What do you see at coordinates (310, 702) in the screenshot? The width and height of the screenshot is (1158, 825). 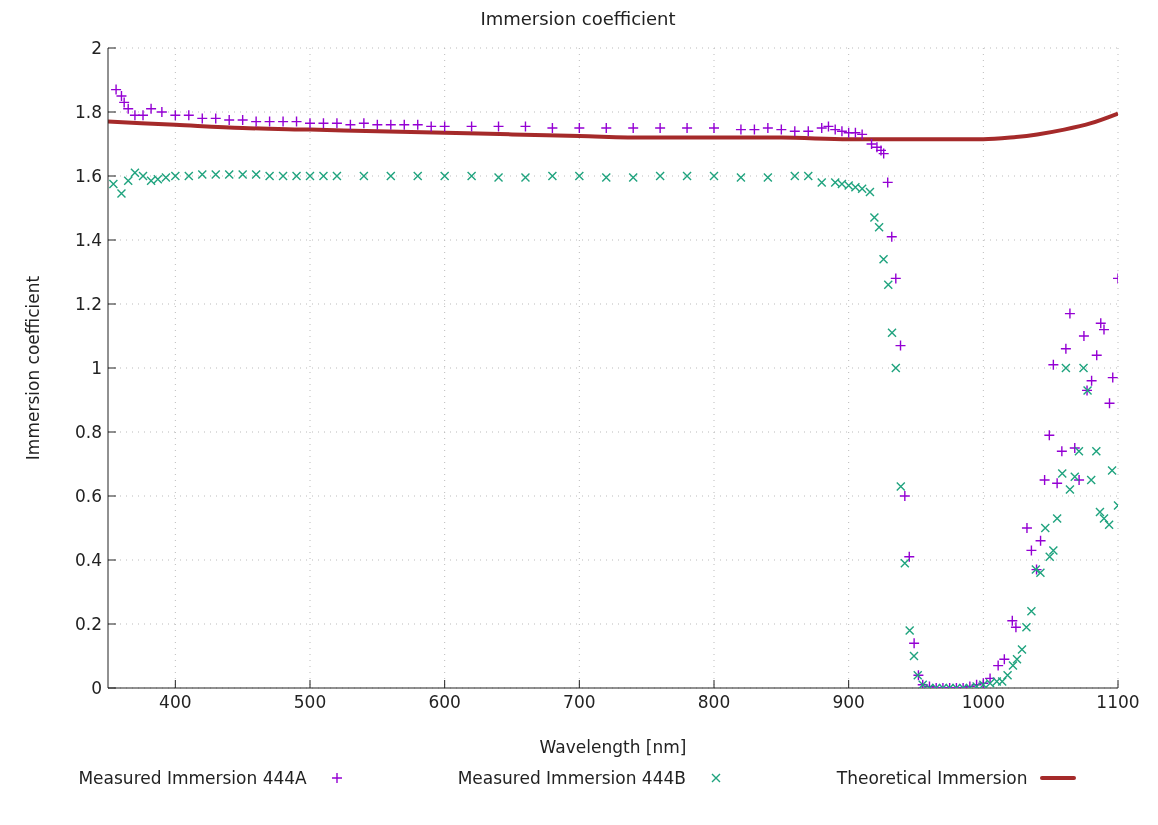 I see `x-tick-label: 500` at bounding box center [310, 702].